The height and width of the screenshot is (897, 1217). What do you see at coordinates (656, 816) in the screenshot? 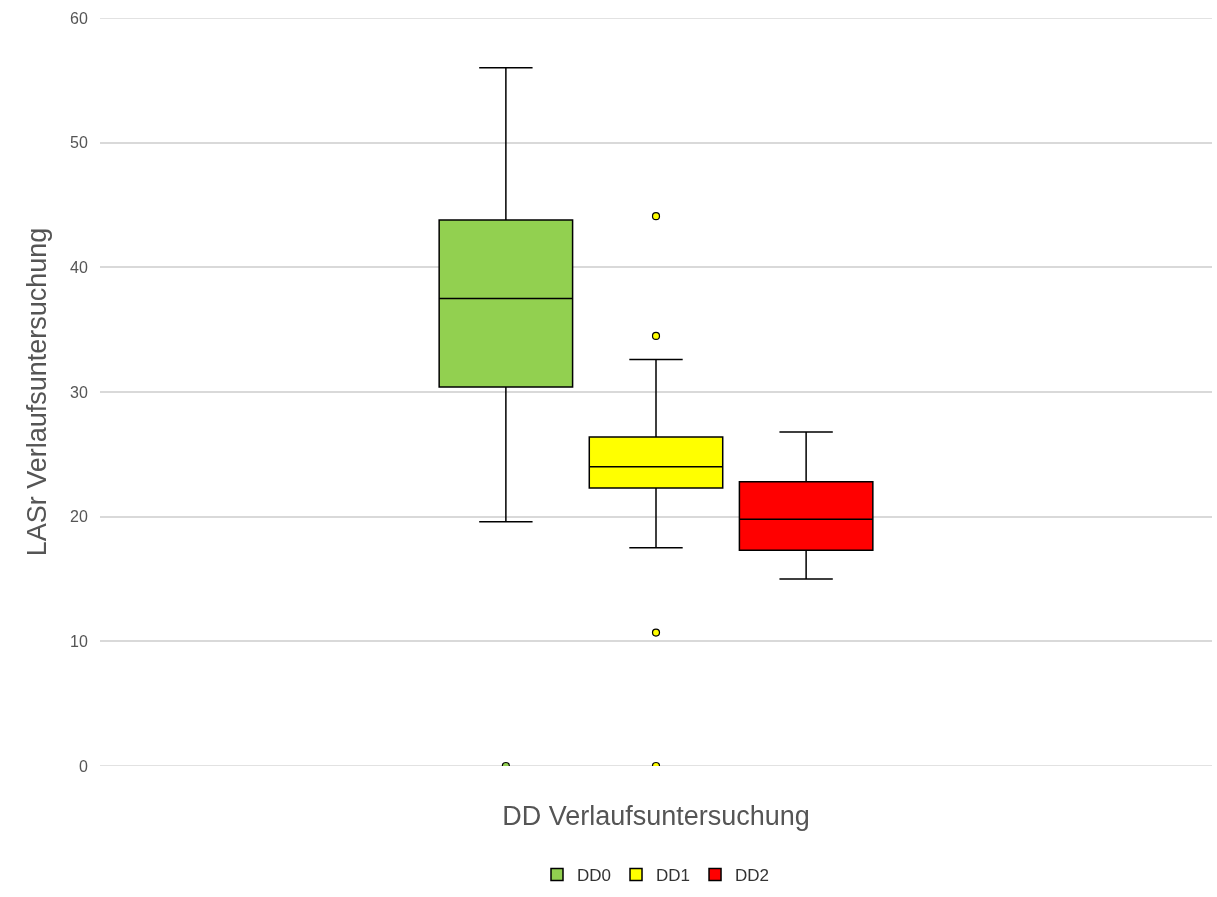
I see `x-axis-title: DD Verlaufsuntersuchung` at bounding box center [656, 816].